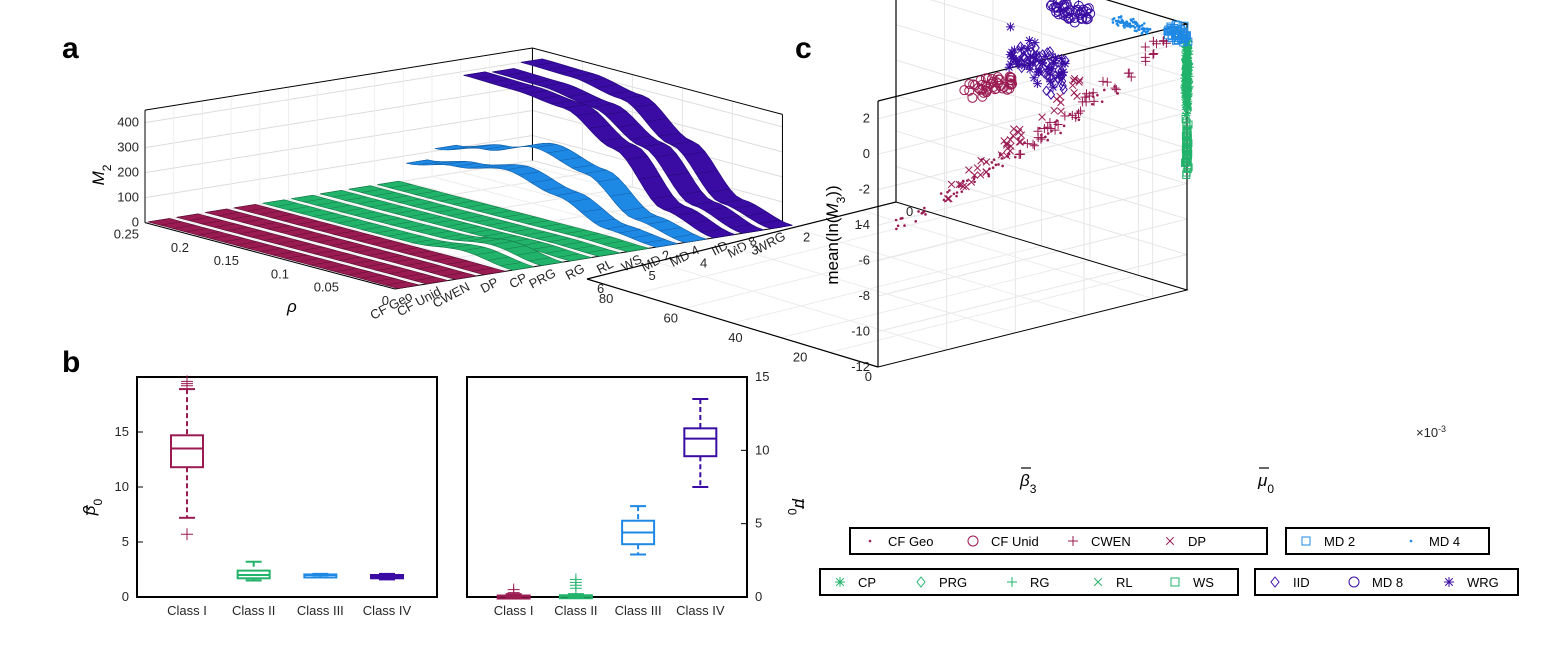 The image size is (1560, 658). Describe the element at coordinates (287, 487) in the screenshot. I see `b-left-axes-box` at that location.